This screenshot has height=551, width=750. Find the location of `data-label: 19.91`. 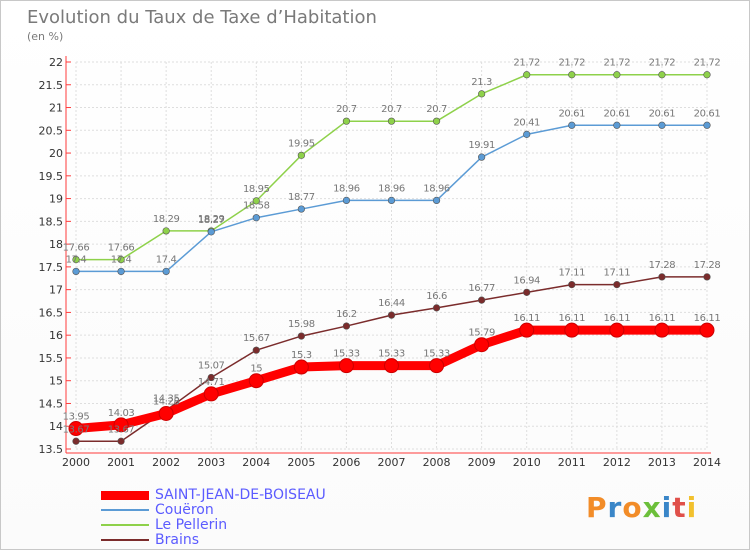

data-label: 19.91 is located at coordinates (481, 145).